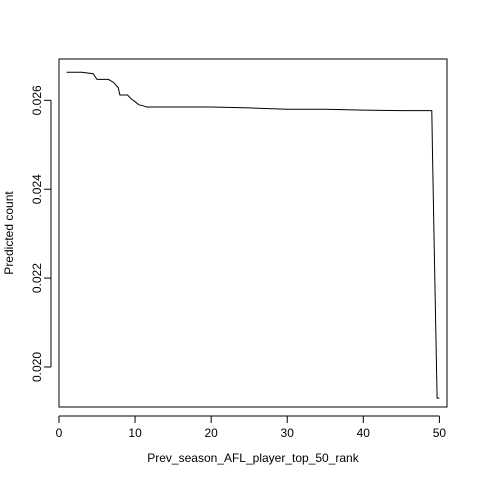 The width and height of the screenshot is (480, 480). Describe the element at coordinates (364, 433) in the screenshot. I see `x-tick-label: 40` at that location.